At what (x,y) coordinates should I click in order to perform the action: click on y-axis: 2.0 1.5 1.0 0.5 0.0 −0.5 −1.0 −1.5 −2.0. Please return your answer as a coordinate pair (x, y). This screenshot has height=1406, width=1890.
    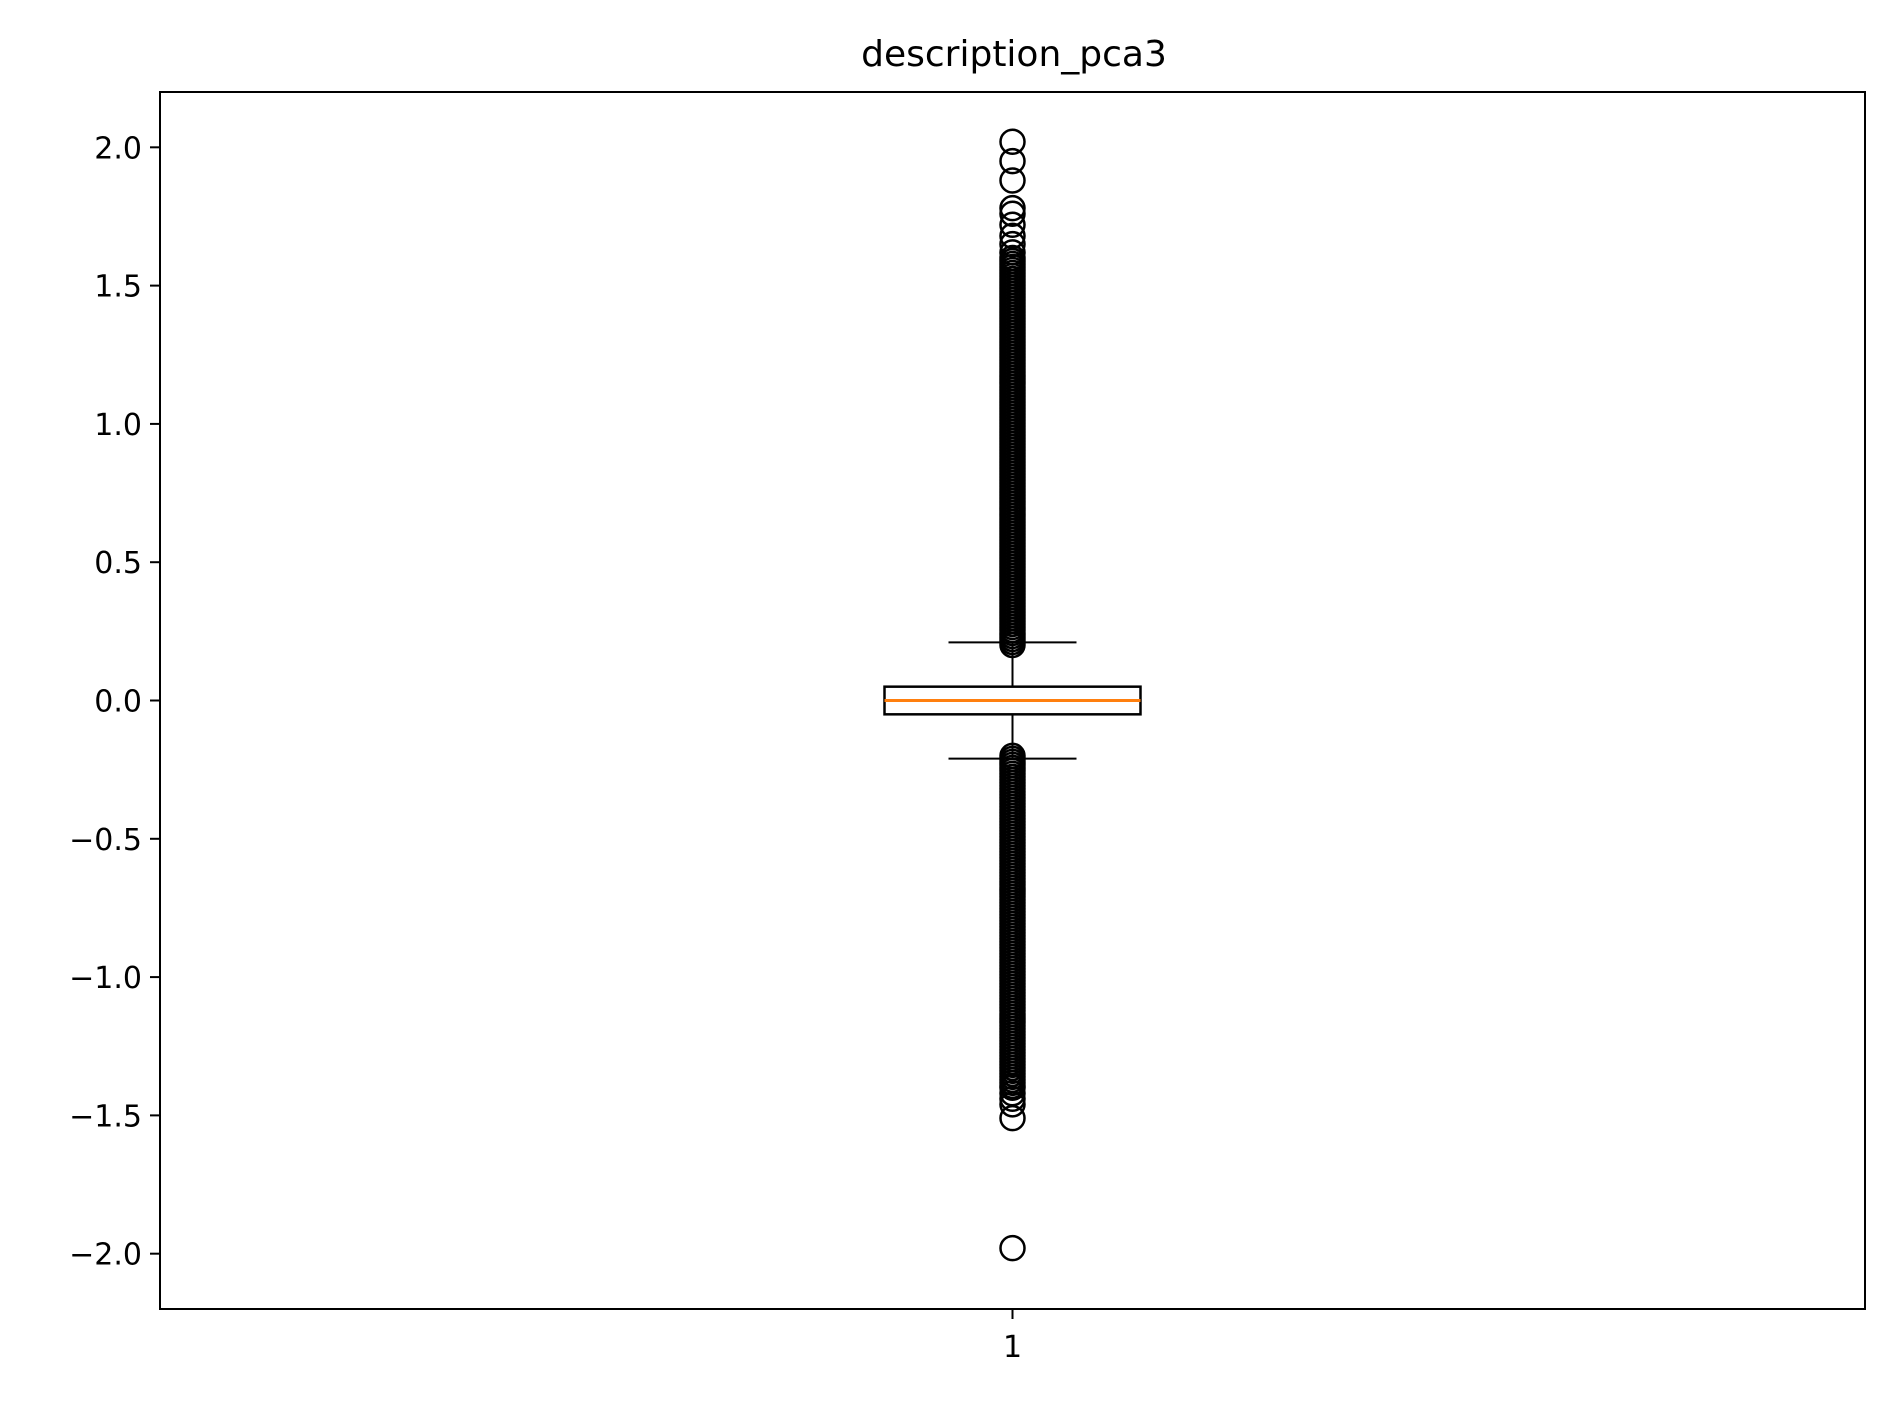
    Looking at the image, I should click on (114, 702).